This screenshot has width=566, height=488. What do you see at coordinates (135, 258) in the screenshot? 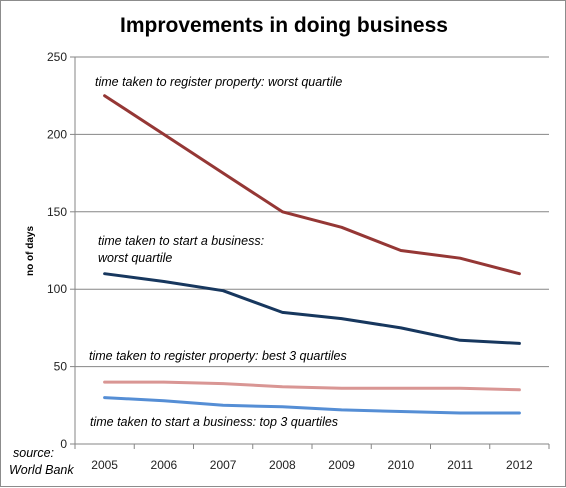
I see `annotation-start-business-worst-line2: worst quartile` at bounding box center [135, 258].